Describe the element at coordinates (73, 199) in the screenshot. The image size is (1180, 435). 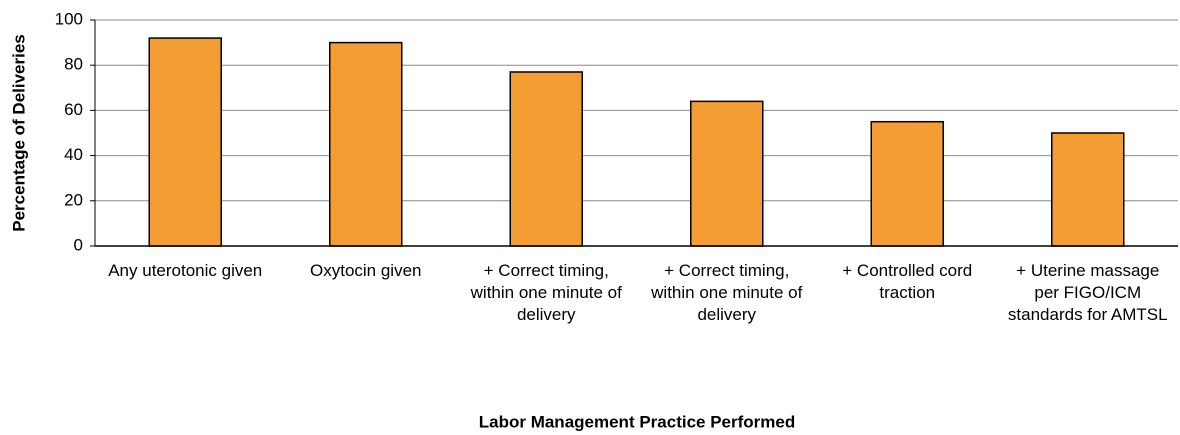
I see `y-tick-label: 20` at that location.